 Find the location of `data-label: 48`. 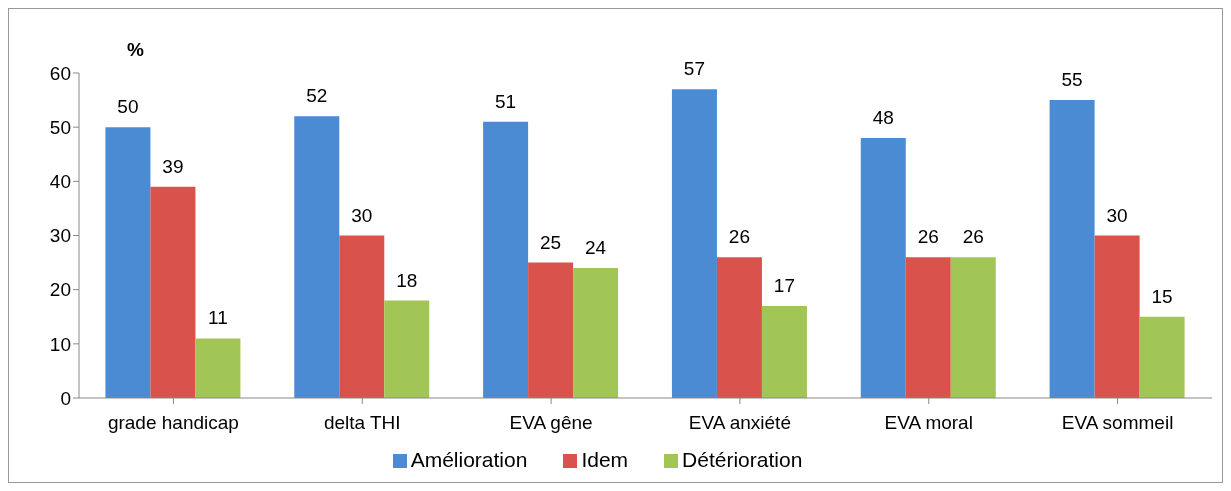

data-label: 48 is located at coordinates (883, 117).